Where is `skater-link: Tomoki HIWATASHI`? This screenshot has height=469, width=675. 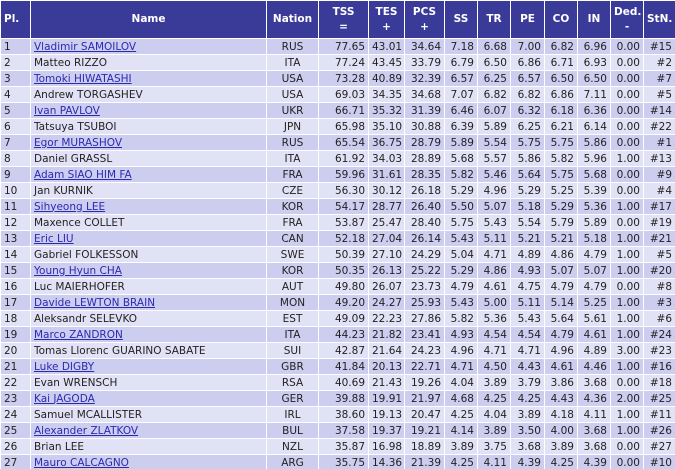 skater-link: Tomoki HIWATASHI is located at coordinates (83, 78).